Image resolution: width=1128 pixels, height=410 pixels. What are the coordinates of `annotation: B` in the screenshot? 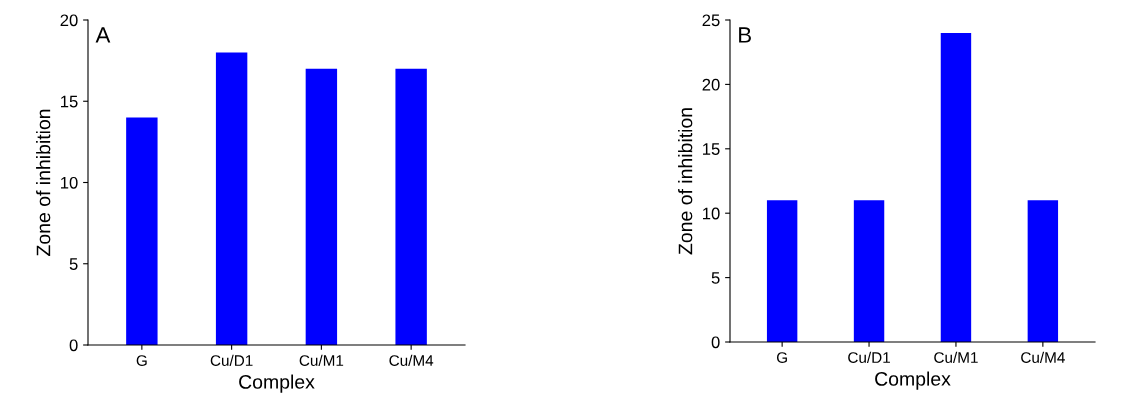 It's located at (745, 35).